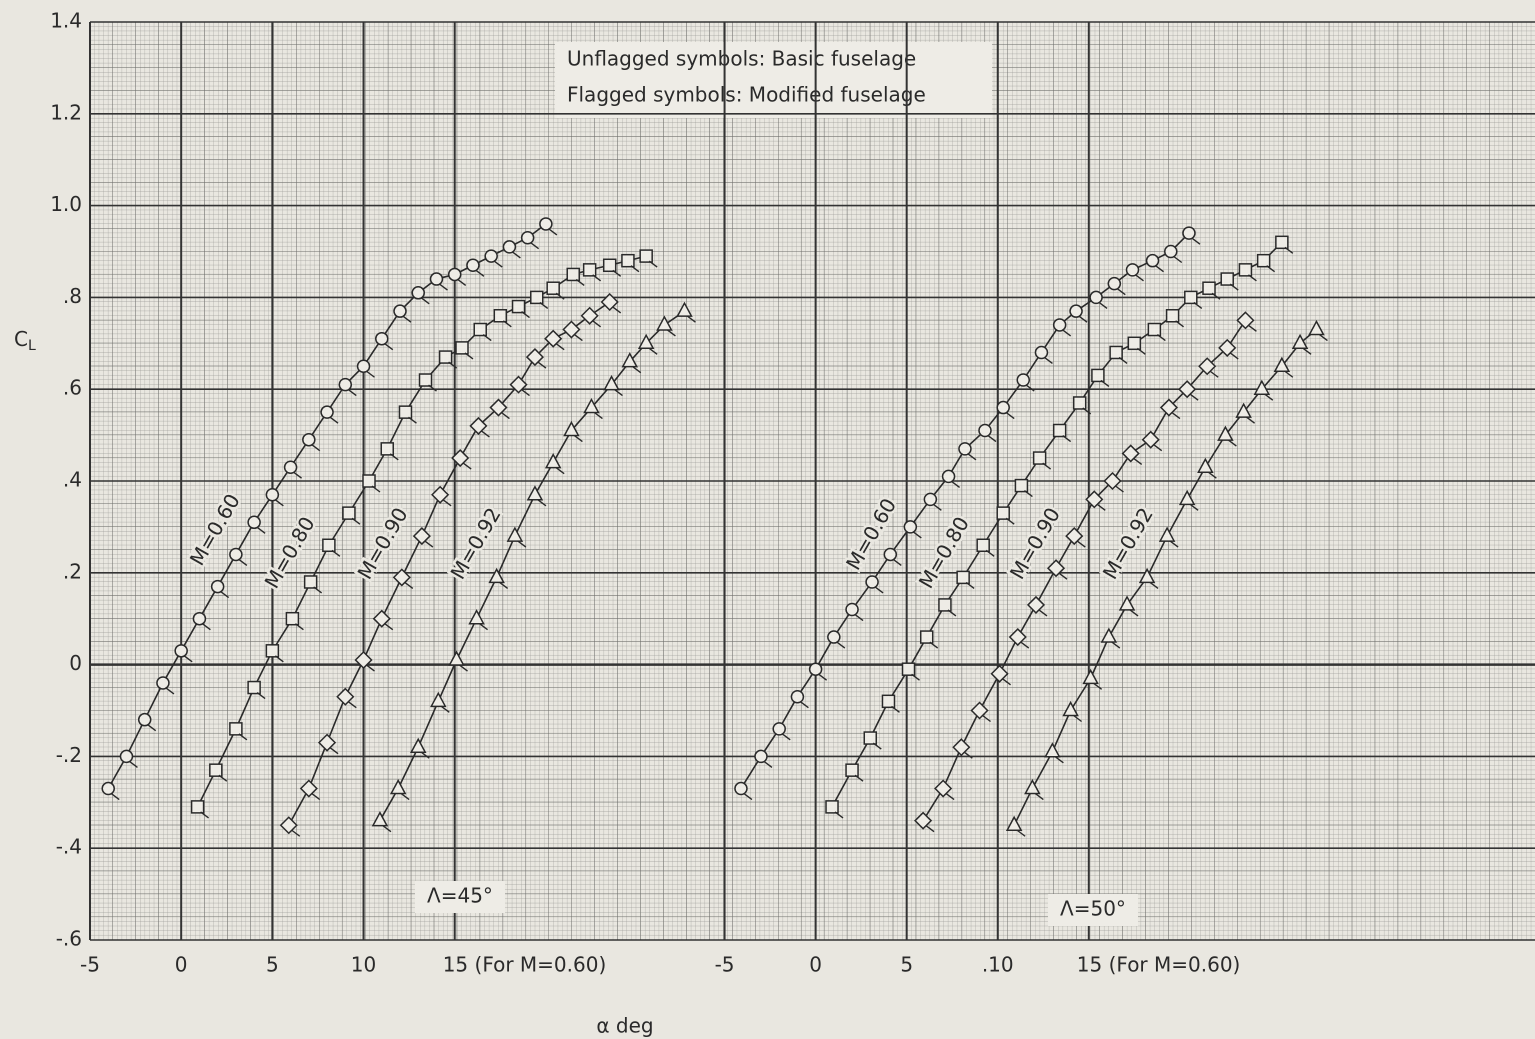 This screenshot has height=1039, width=1535. What do you see at coordinates (272, 965) in the screenshot?
I see `x-tick-label: 5` at bounding box center [272, 965].